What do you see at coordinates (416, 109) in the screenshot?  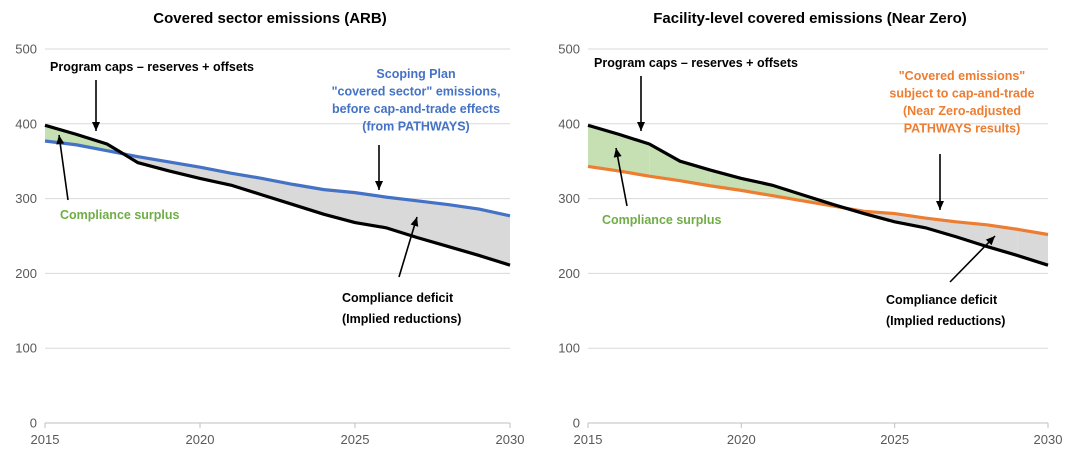 I see `annotation-emissions: before cap-and-trade effects` at bounding box center [416, 109].